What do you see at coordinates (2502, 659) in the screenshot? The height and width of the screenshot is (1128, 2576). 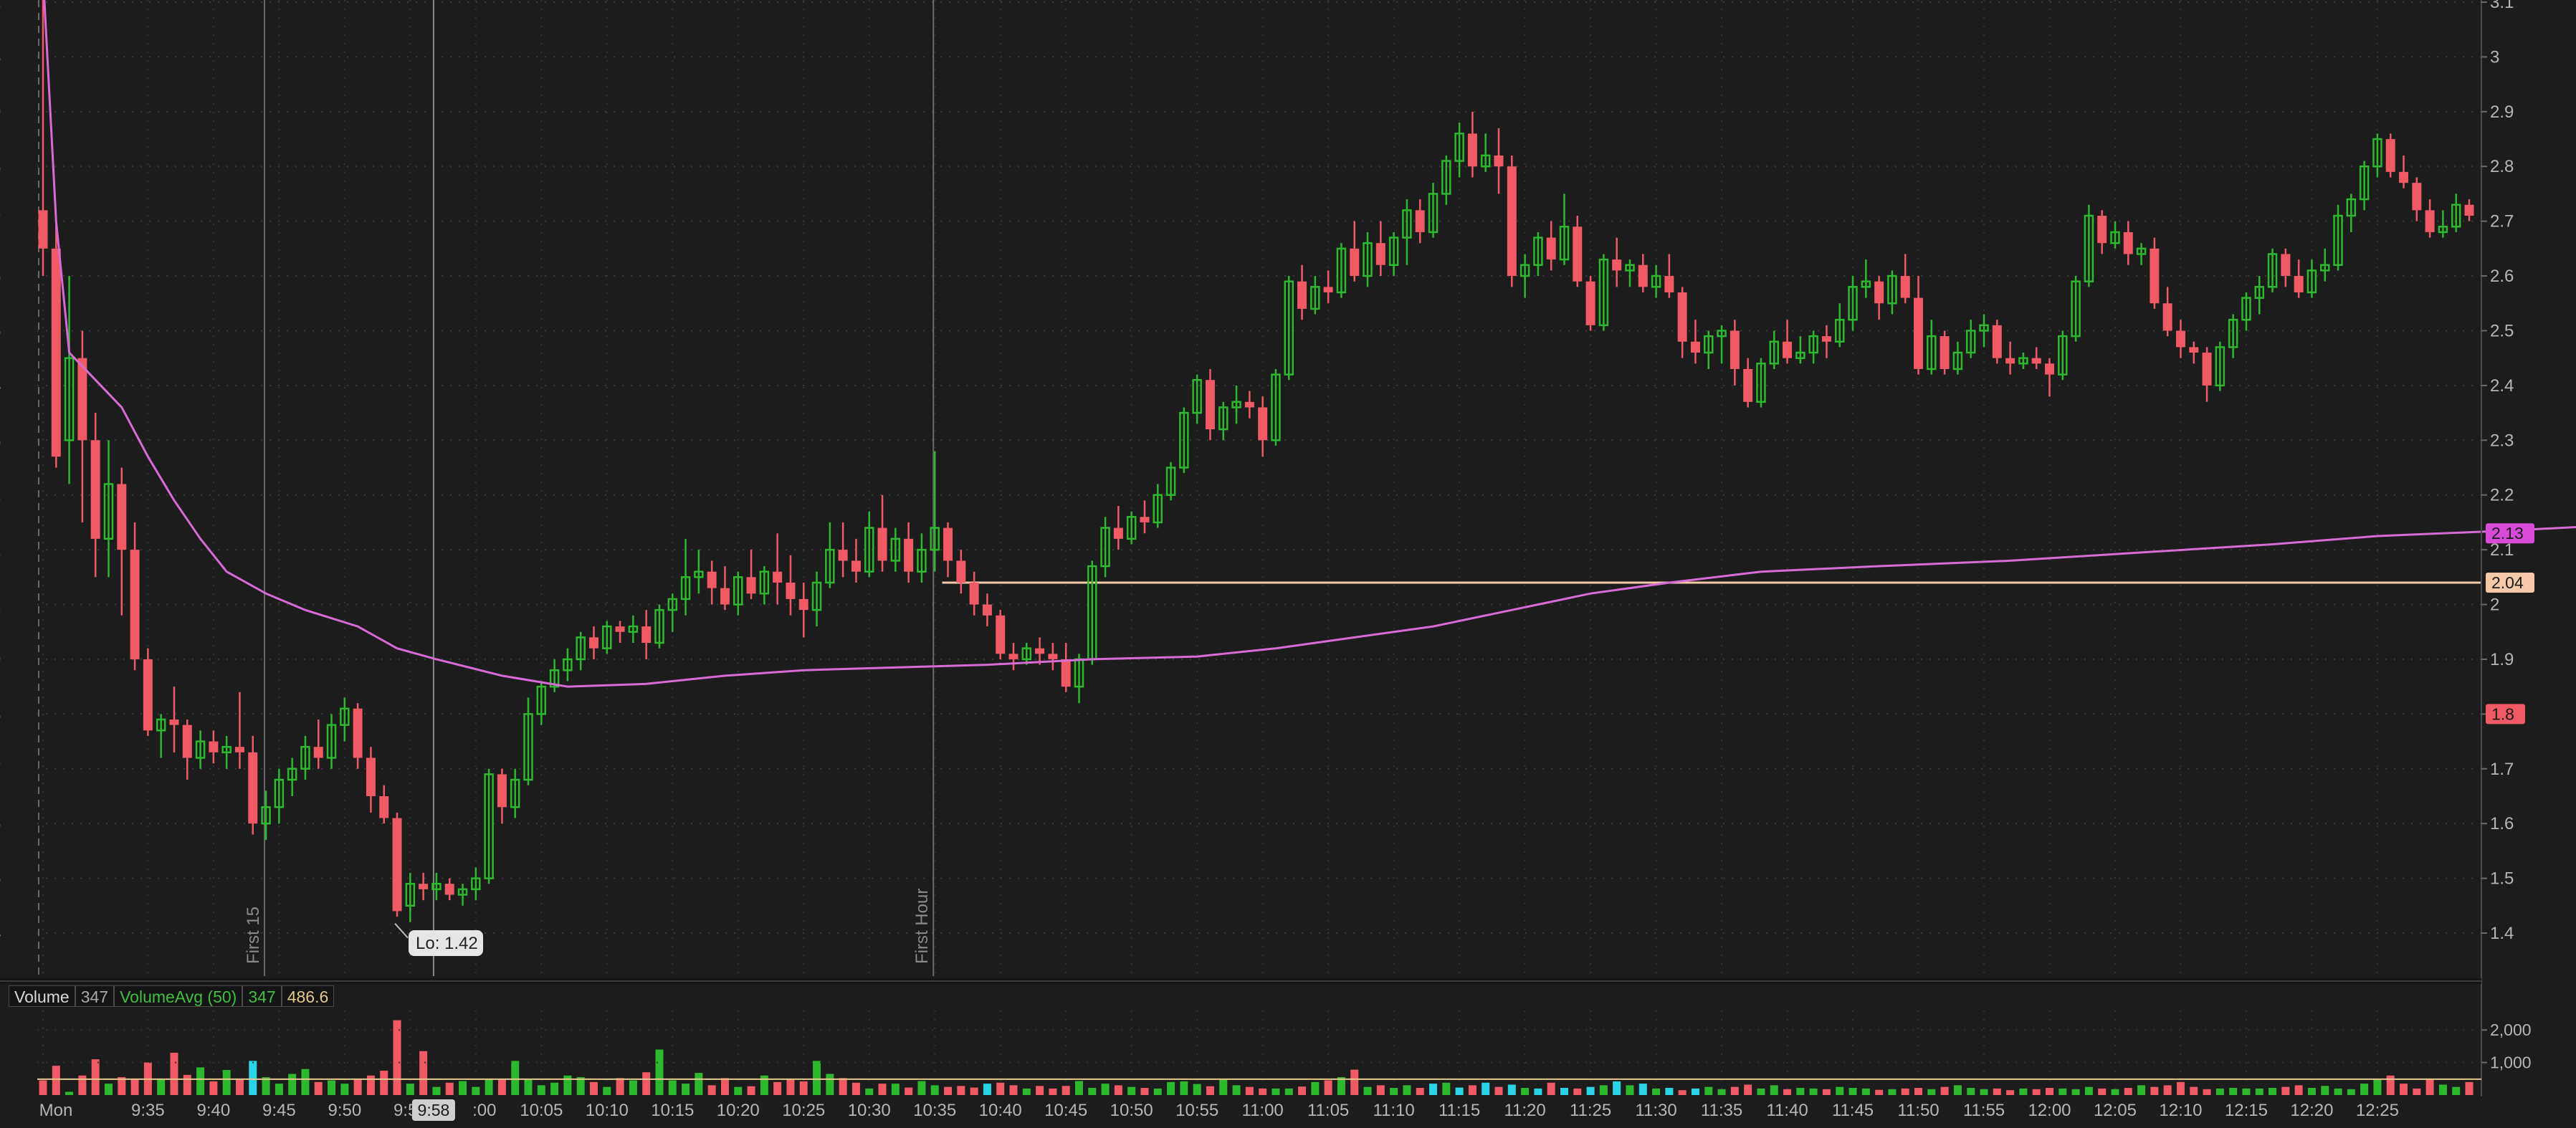 I see `price-tick-label: 1.9` at bounding box center [2502, 659].